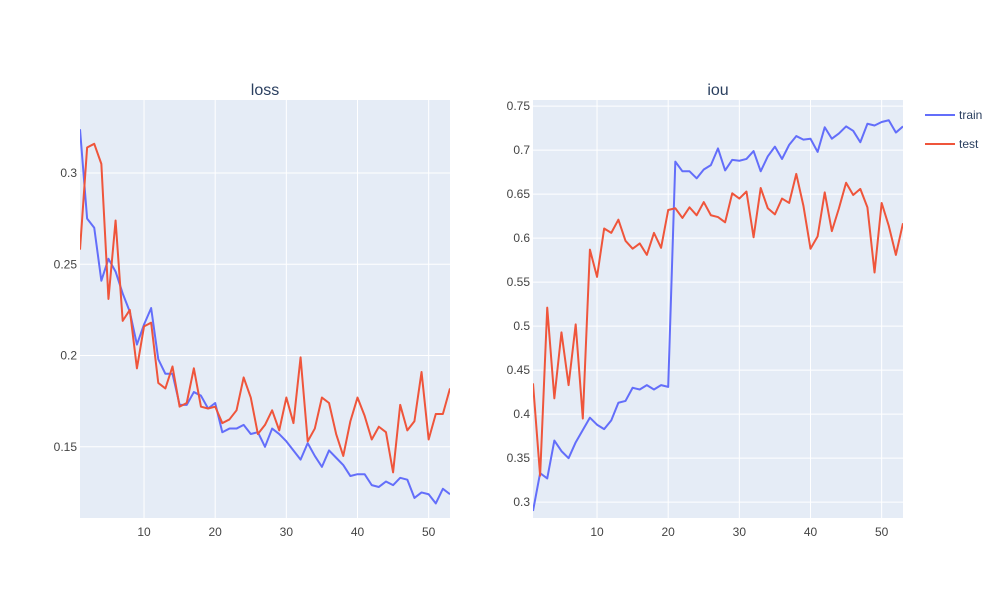 This screenshot has height=600, width=1000. I want to click on iou-y-tick-label: 0.7, so click(521, 150).